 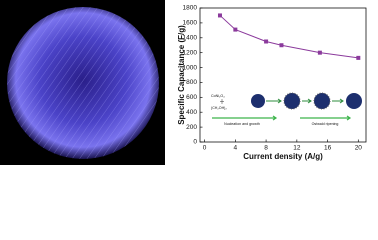 I want to click on y-tick-label: 400, so click(x=191, y=112).